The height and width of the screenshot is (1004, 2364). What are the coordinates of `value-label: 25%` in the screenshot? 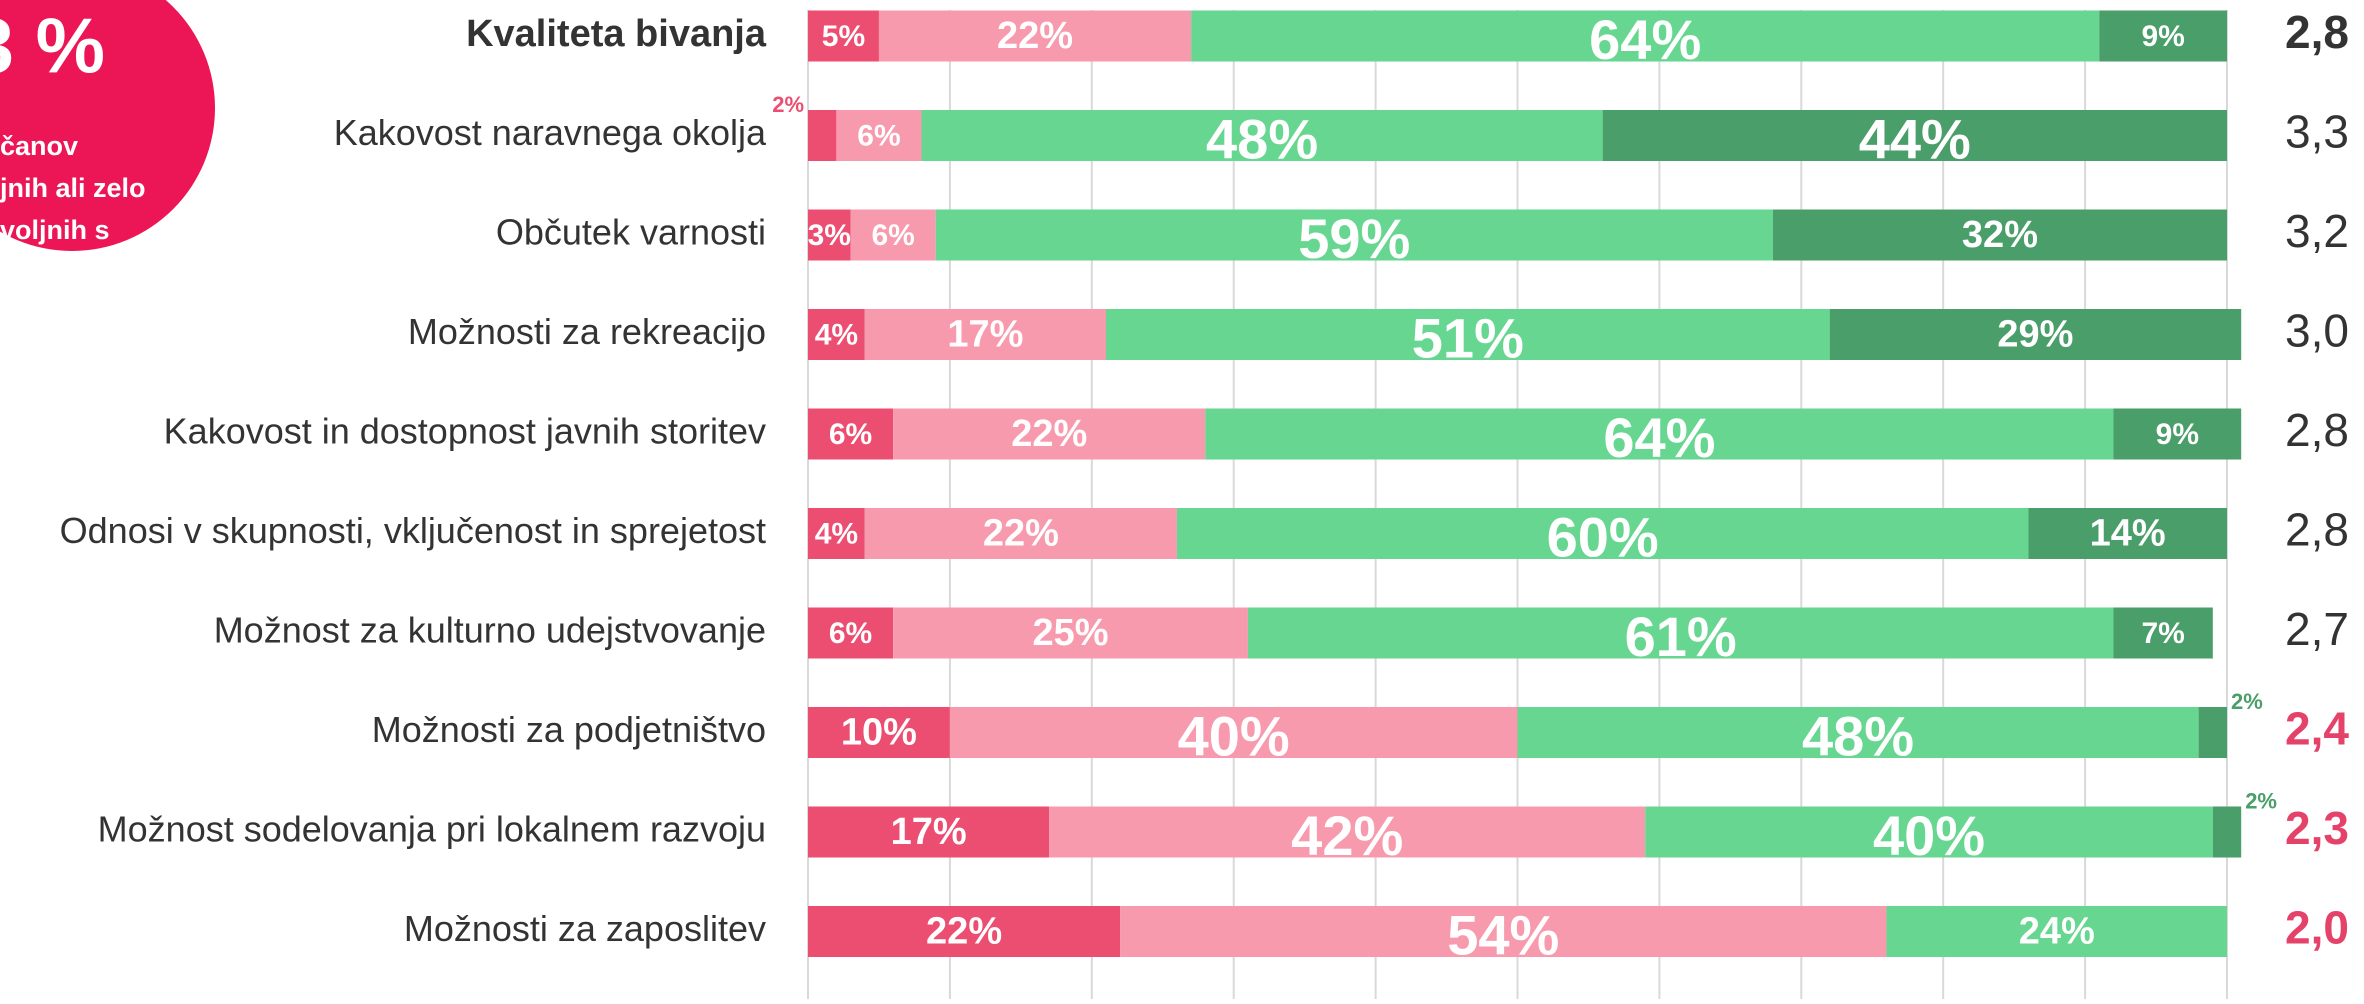 It's located at (1070, 633).